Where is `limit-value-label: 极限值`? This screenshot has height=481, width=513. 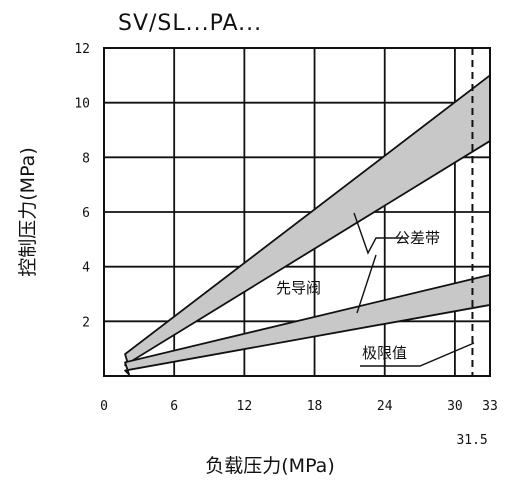 limit-value-label: 极限值 is located at coordinates (384, 353).